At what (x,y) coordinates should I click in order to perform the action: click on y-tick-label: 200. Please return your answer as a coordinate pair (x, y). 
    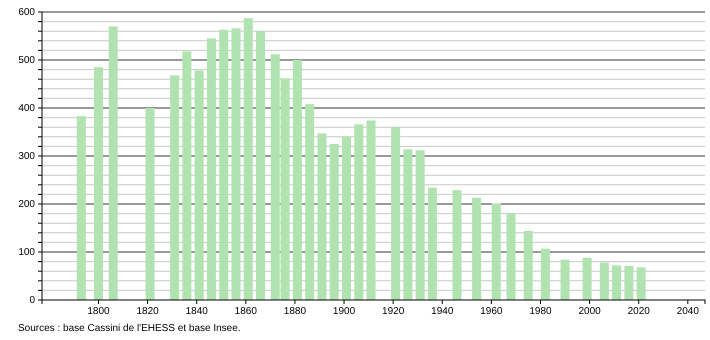
    Looking at the image, I should click on (27, 204).